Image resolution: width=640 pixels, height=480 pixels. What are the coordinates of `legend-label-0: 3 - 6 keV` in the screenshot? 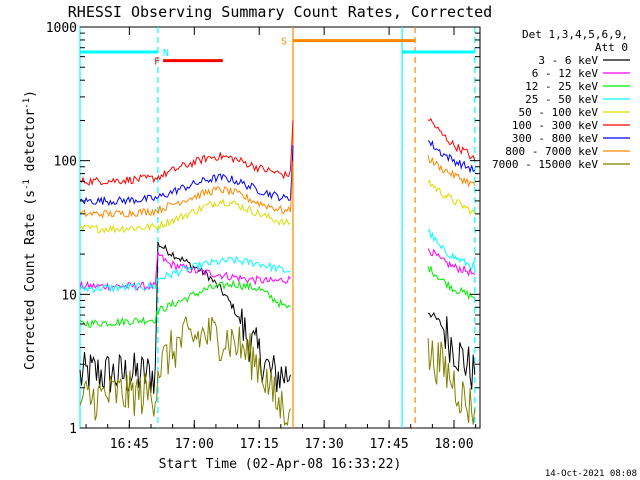 It's located at (568, 60).